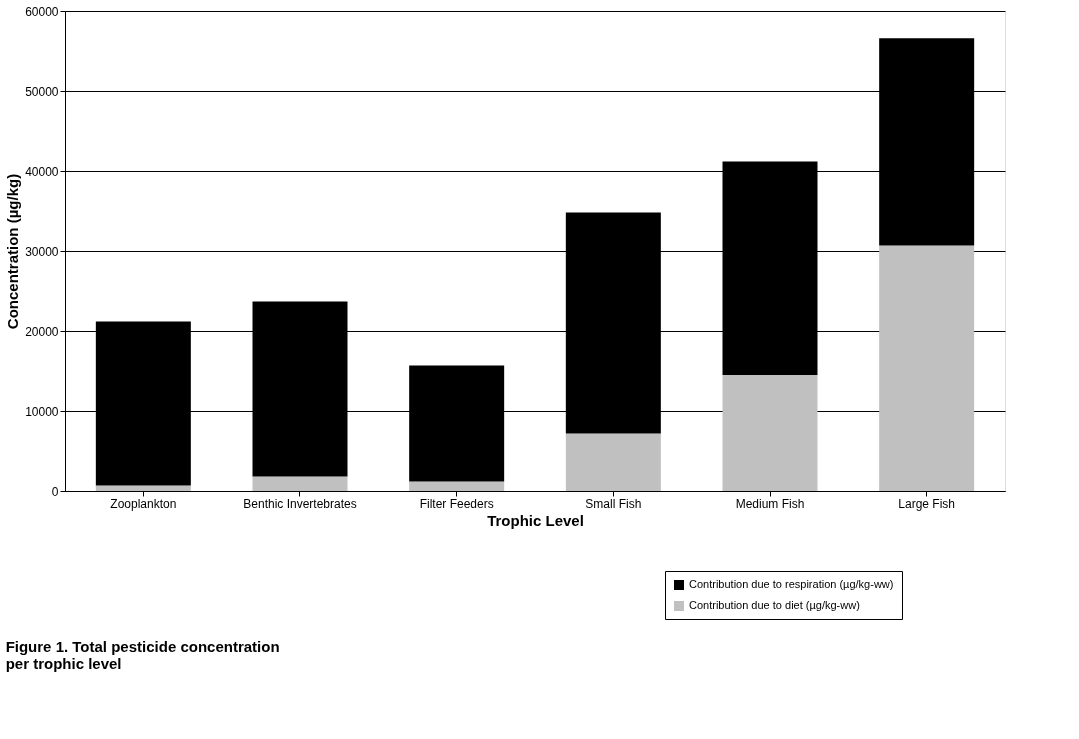 The width and height of the screenshot is (1079, 739). What do you see at coordinates (42, 251) in the screenshot?
I see `y-tick-label: 30000` at bounding box center [42, 251].